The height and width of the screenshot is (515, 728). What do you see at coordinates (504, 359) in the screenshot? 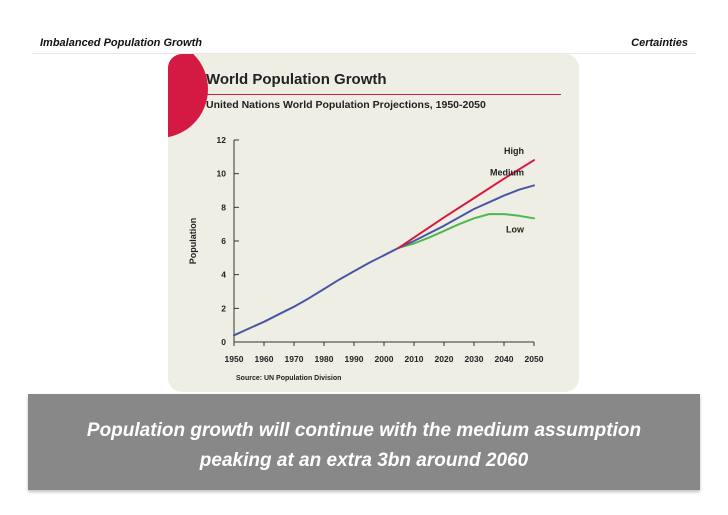
I see `x-tick-label: 2040` at bounding box center [504, 359].